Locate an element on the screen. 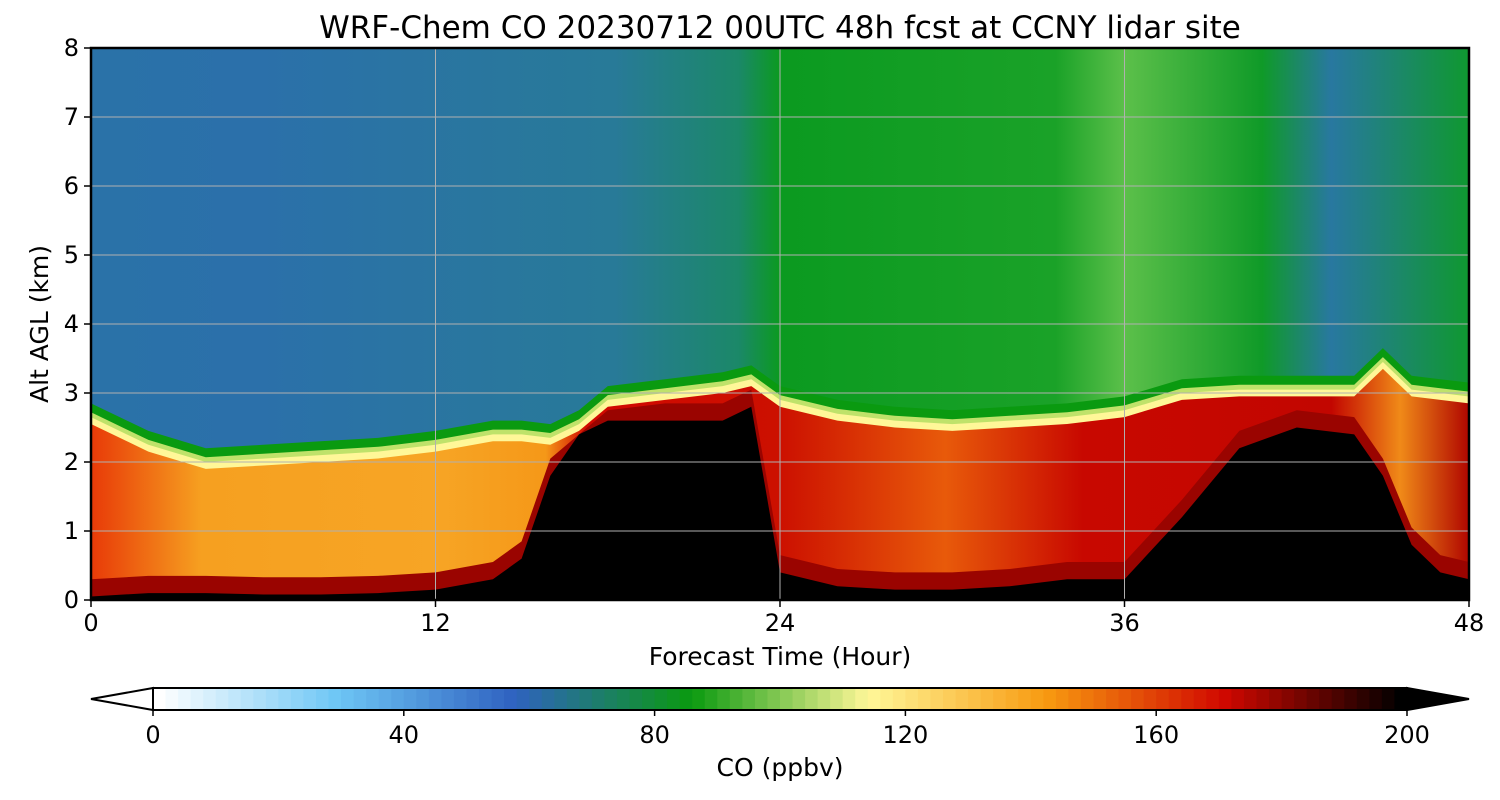  y-tick-label: 8 is located at coordinates (71, 48).